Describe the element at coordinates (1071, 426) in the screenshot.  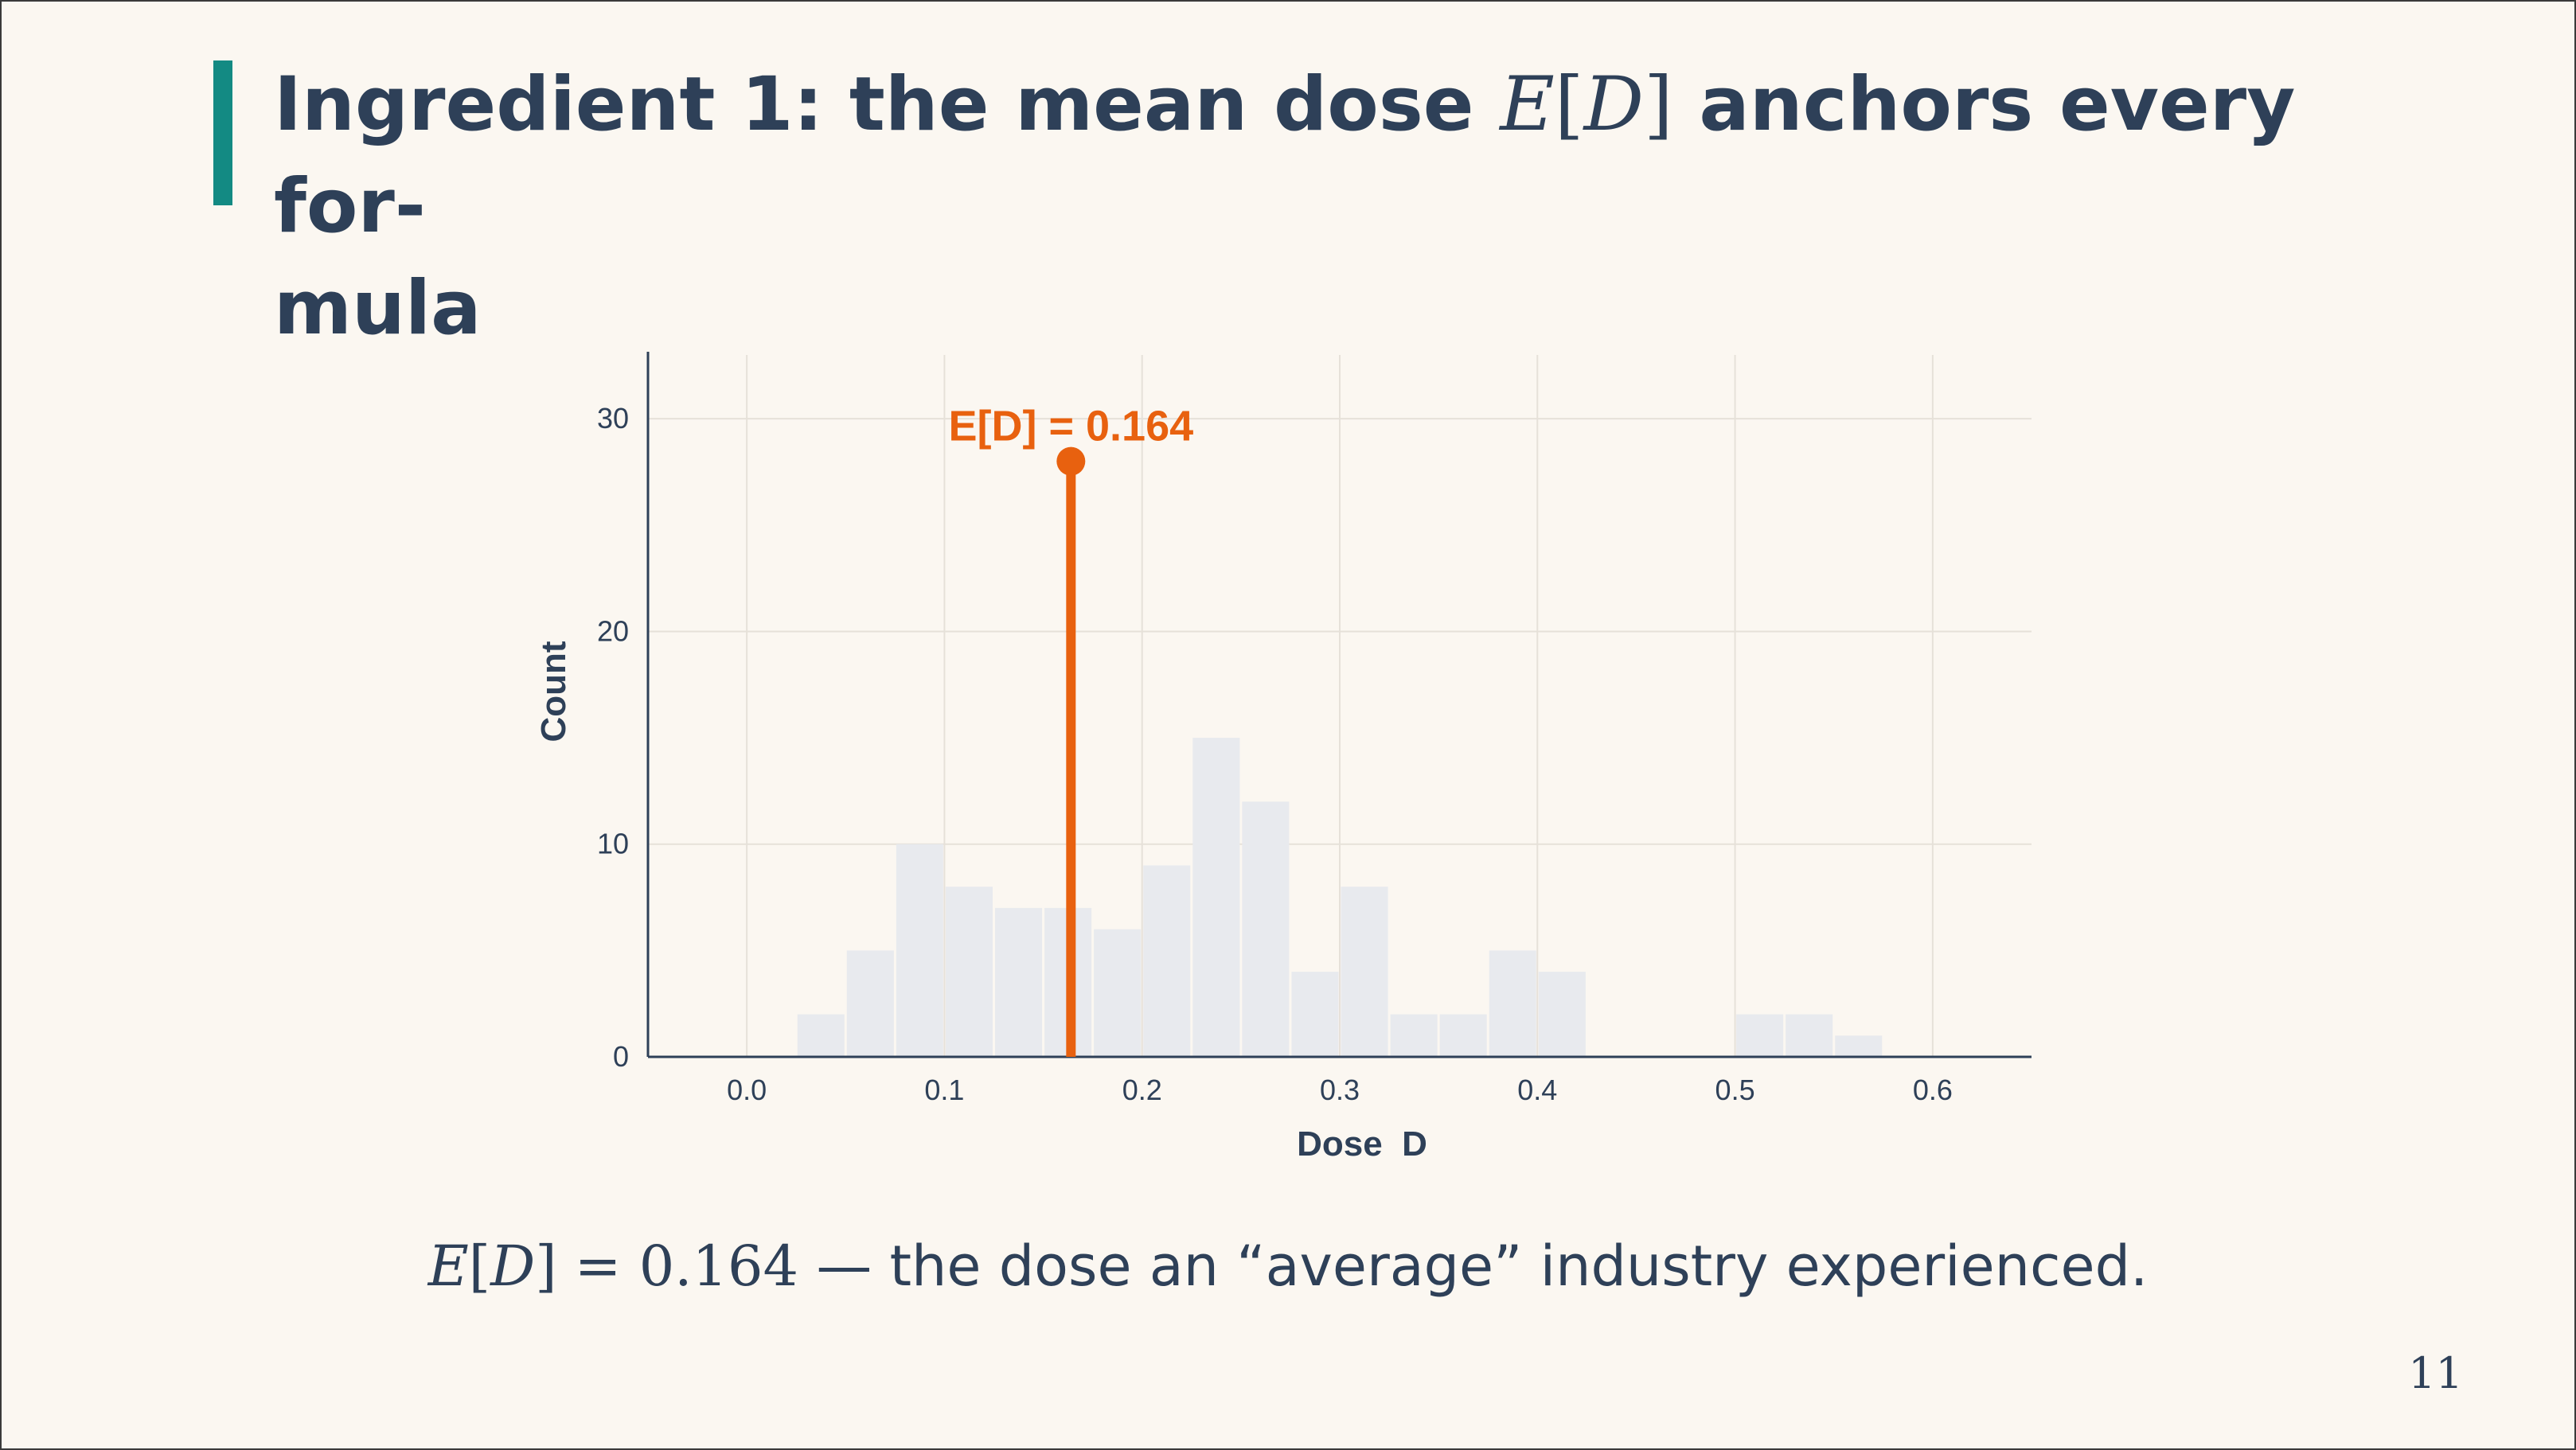
I see `mean-marker-label: E[D] = 0.164` at that location.